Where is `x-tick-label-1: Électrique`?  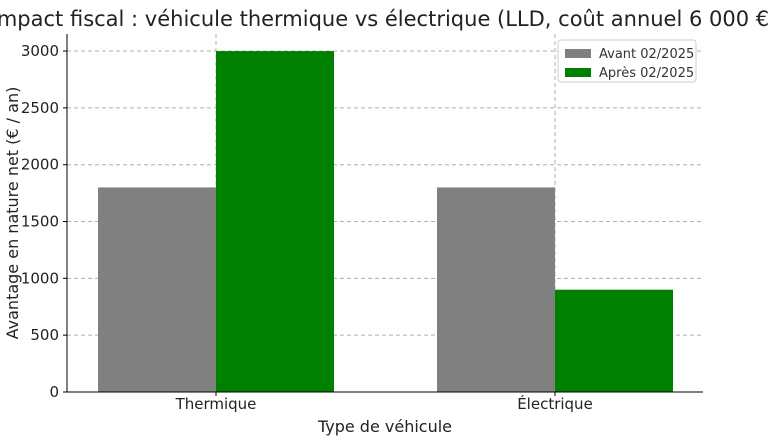 x-tick-label-1: Électrique is located at coordinates (555, 403).